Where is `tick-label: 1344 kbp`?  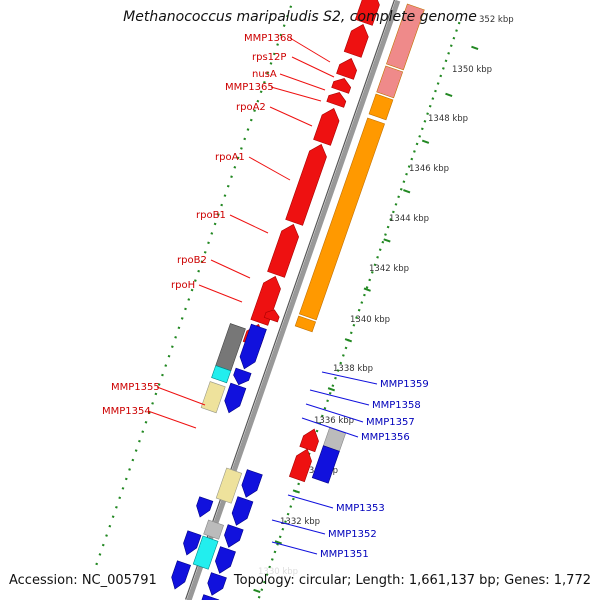
tick-label: 1344 kbp is located at coordinates (409, 219).